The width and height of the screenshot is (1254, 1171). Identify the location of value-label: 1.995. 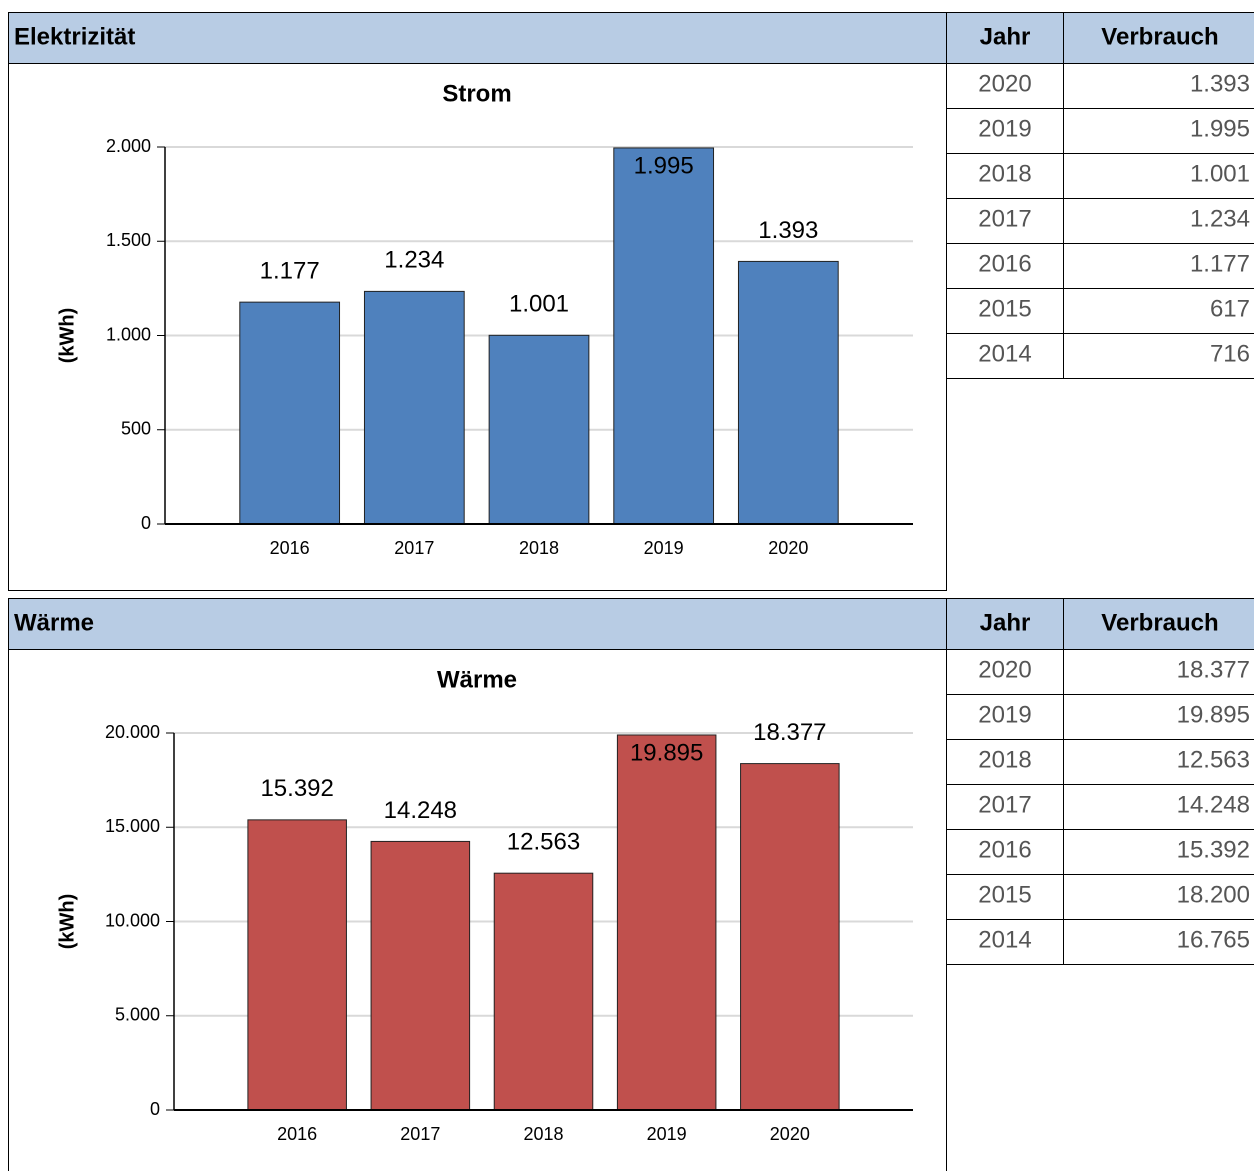
(664, 165).